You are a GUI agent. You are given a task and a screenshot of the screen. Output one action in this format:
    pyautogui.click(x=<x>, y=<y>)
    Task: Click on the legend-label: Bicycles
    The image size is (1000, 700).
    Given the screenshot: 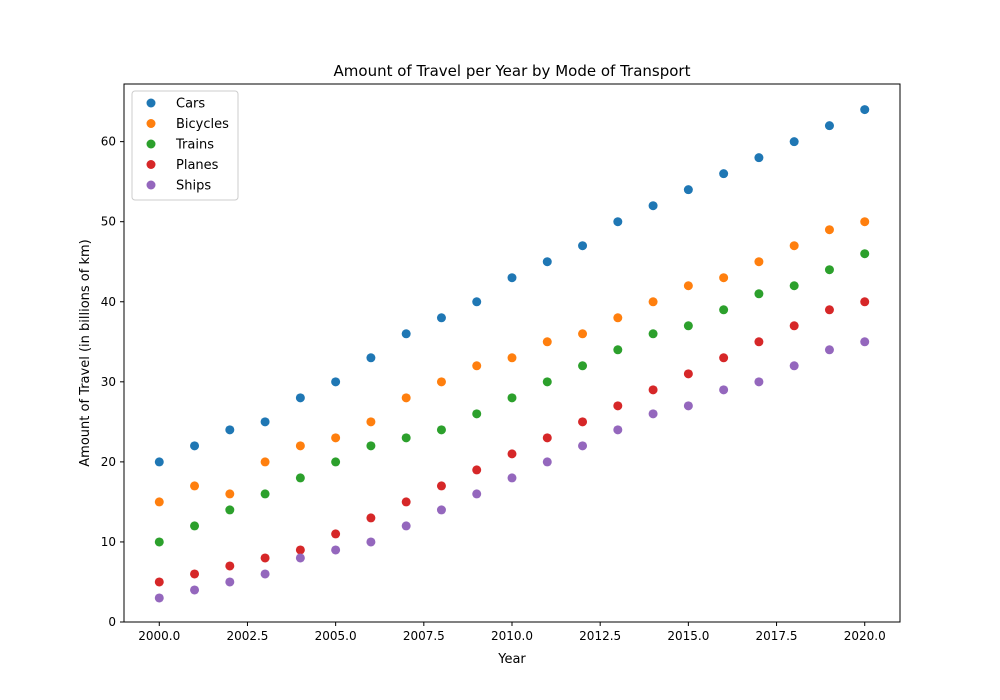 What is the action you would take?
    pyautogui.click(x=202, y=124)
    